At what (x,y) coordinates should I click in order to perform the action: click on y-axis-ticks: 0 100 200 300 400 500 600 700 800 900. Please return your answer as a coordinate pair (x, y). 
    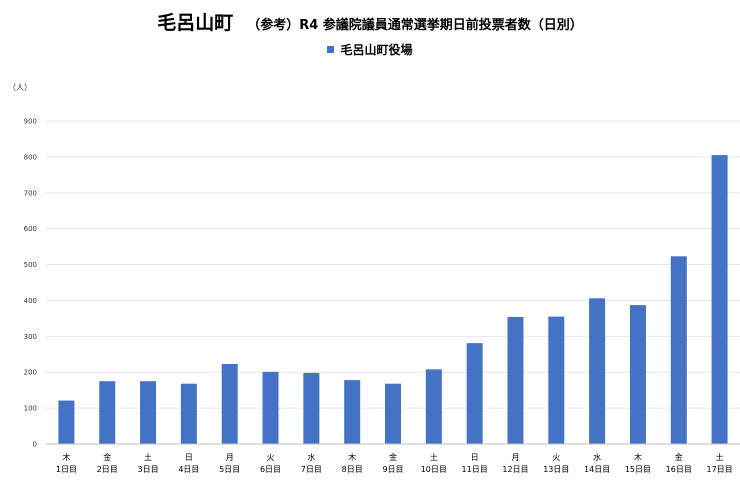
    Looking at the image, I should click on (30, 283).